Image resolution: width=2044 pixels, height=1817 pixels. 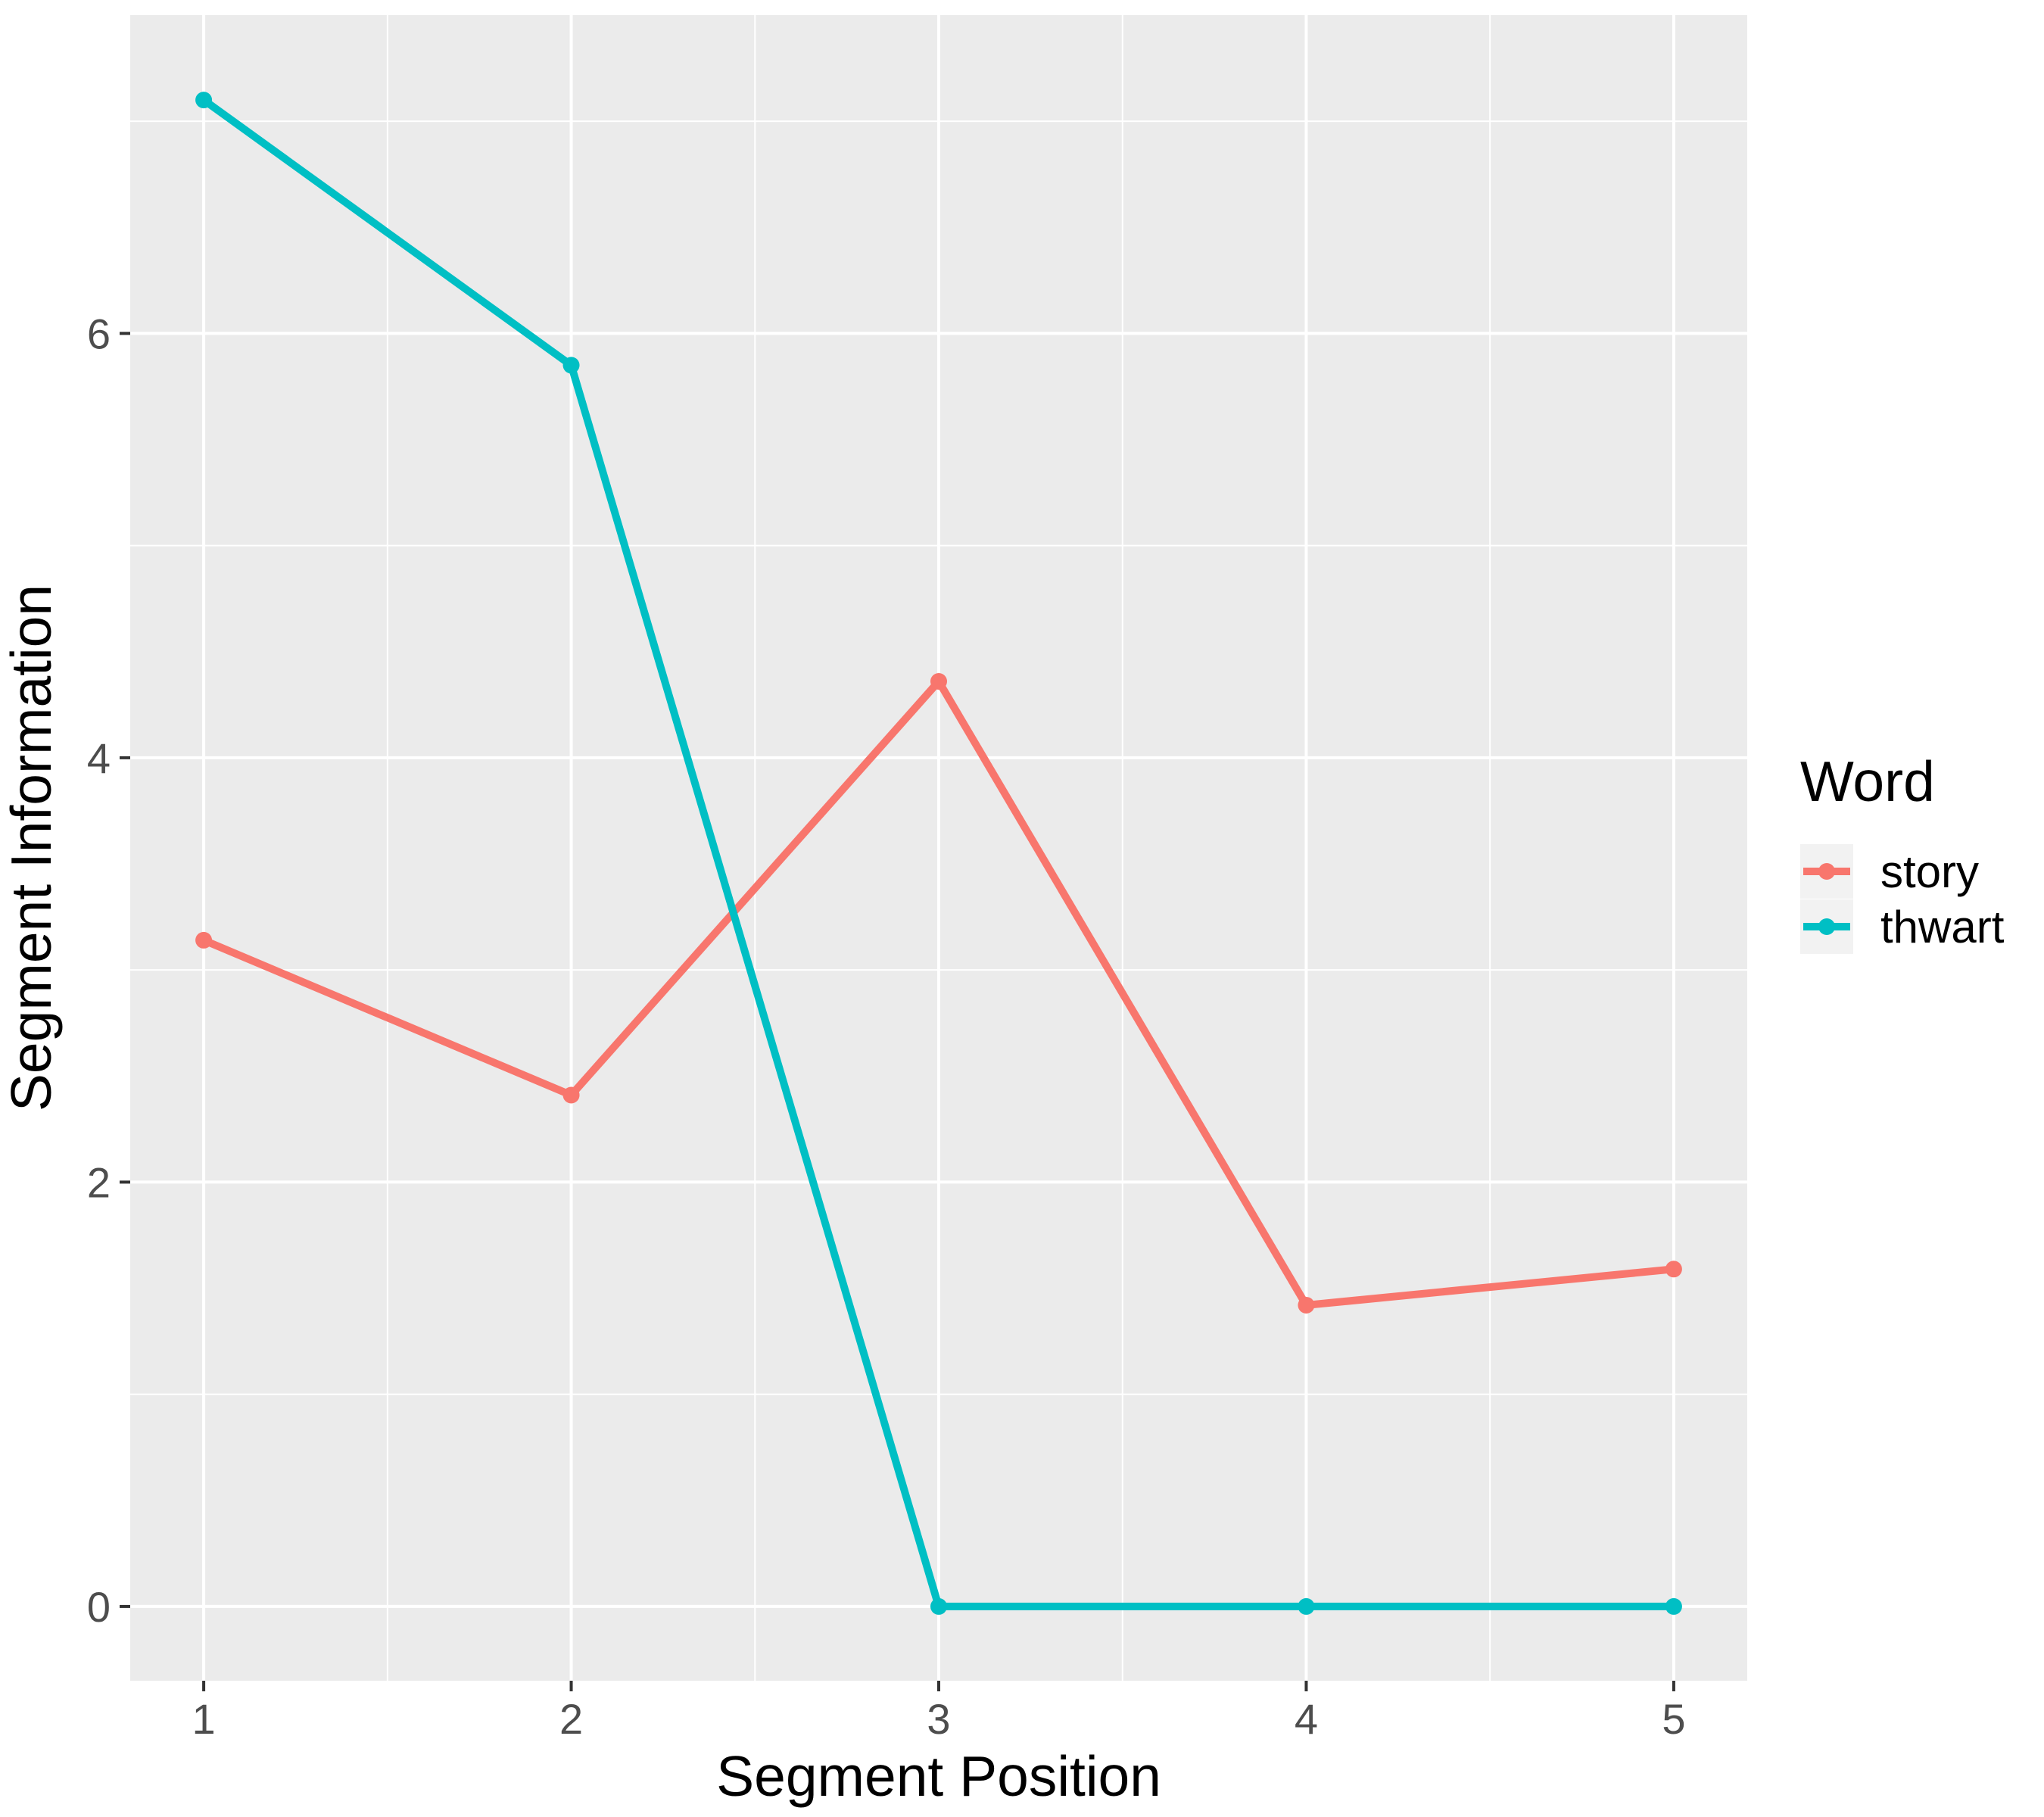 What do you see at coordinates (1673, 1719) in the screenshot?
I see `x-tick-label: 5` at bounding box center [1673, 1719].